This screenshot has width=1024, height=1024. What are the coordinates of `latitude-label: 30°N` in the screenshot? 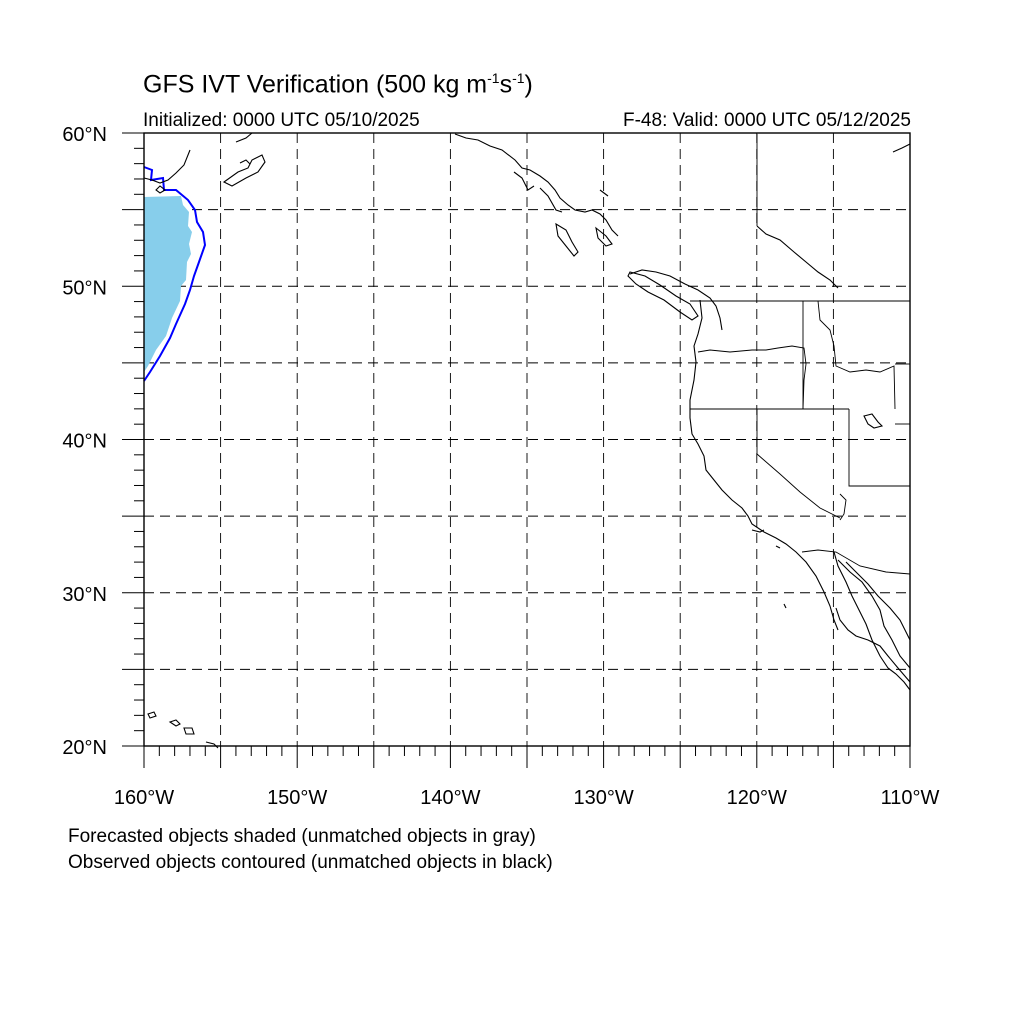 It's located at (84, 595).